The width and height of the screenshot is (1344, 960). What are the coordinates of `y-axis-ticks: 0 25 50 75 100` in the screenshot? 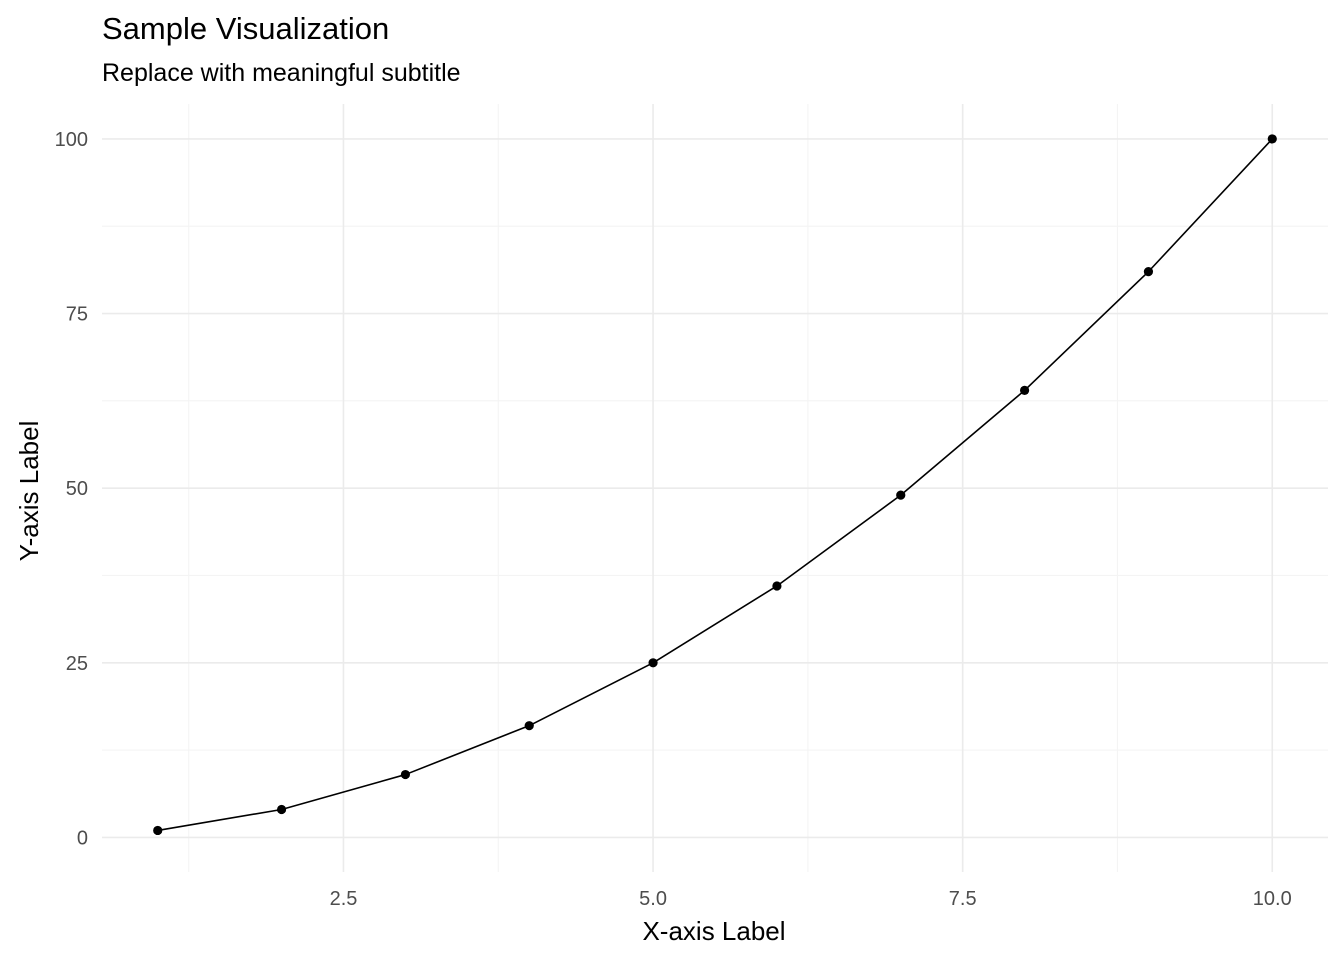 It's located at (71, 489).